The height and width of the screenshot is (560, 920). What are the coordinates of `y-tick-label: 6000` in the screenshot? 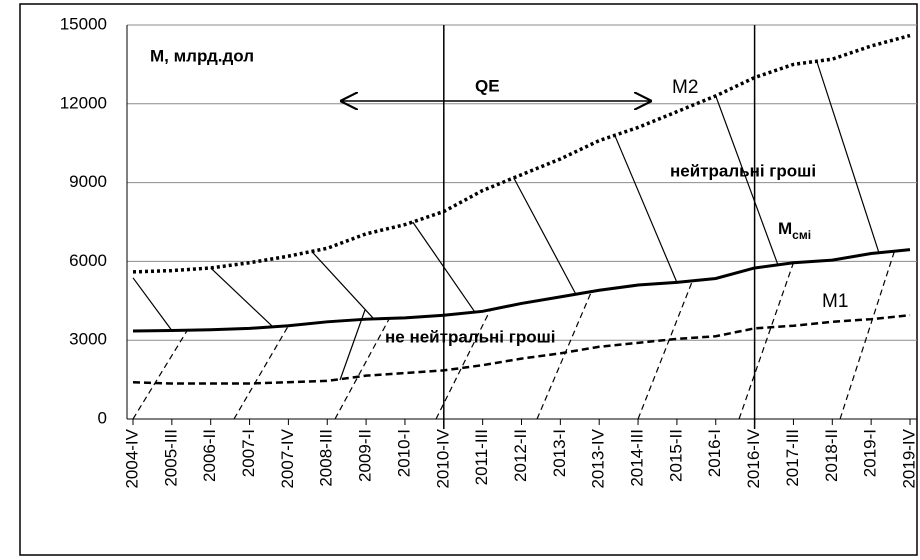 It's located at (88, 260).